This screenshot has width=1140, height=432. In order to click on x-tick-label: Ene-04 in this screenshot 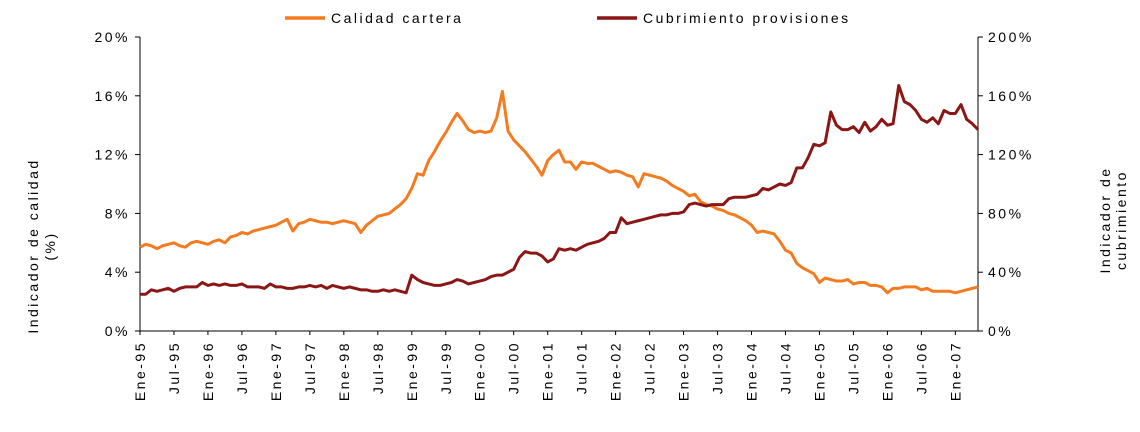, I will do `click(752, 371)`.